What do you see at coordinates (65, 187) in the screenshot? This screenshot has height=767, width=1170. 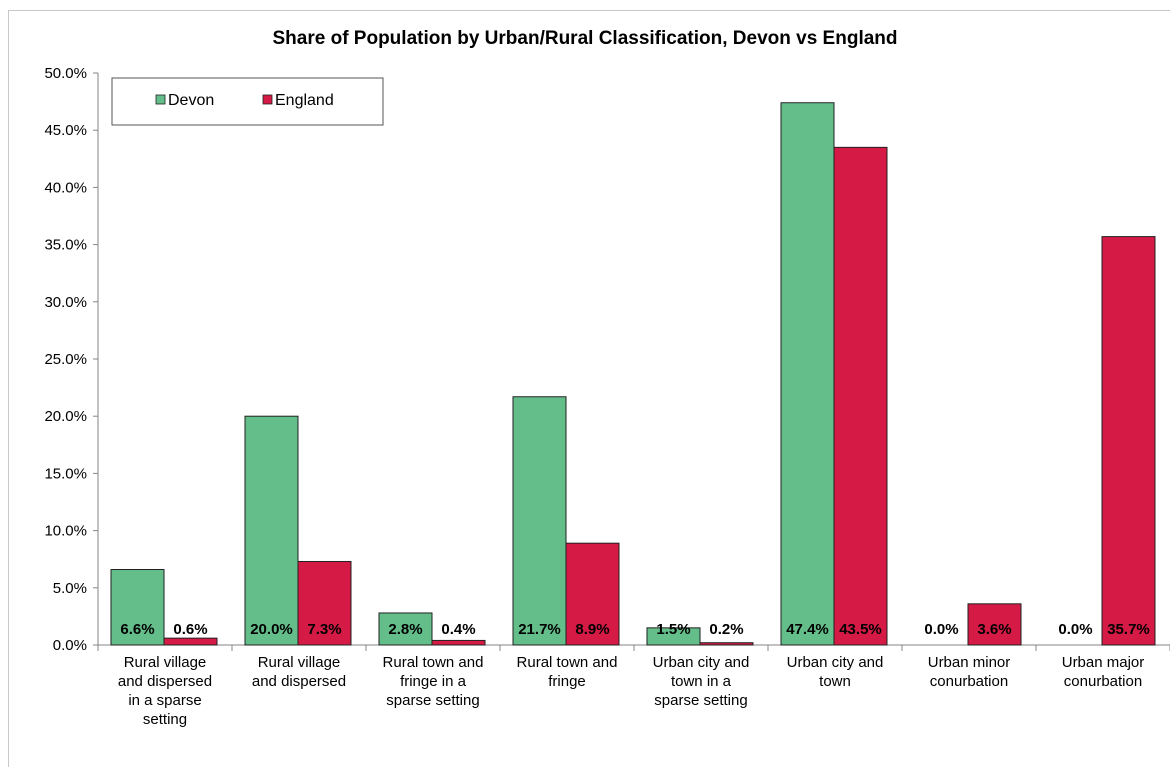 I see `y-tick-label: 40.0%` at bounding box center [65, 187].